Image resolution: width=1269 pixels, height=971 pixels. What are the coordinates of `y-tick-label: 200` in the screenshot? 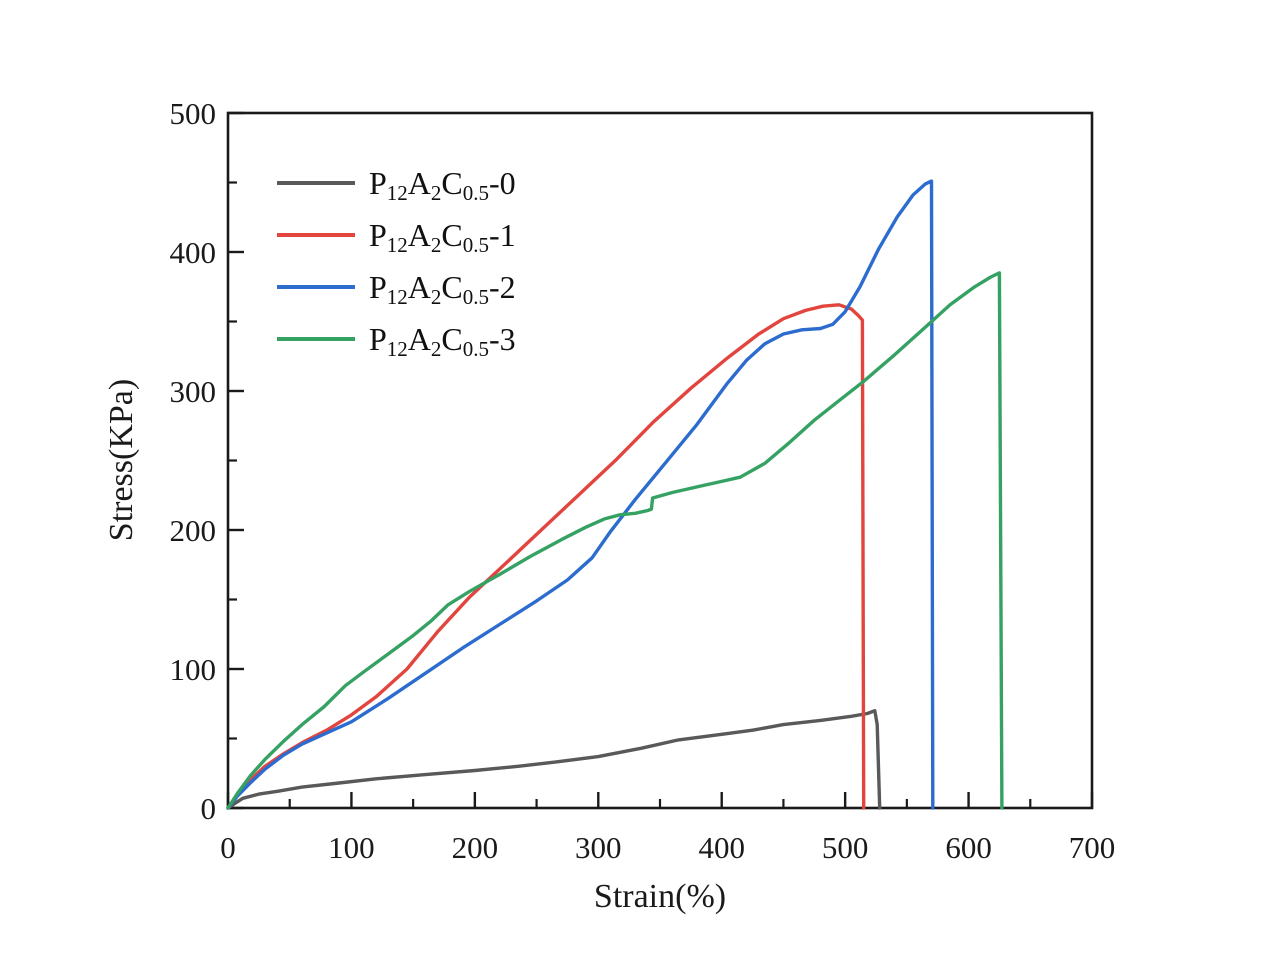 It's located at (193, 530).